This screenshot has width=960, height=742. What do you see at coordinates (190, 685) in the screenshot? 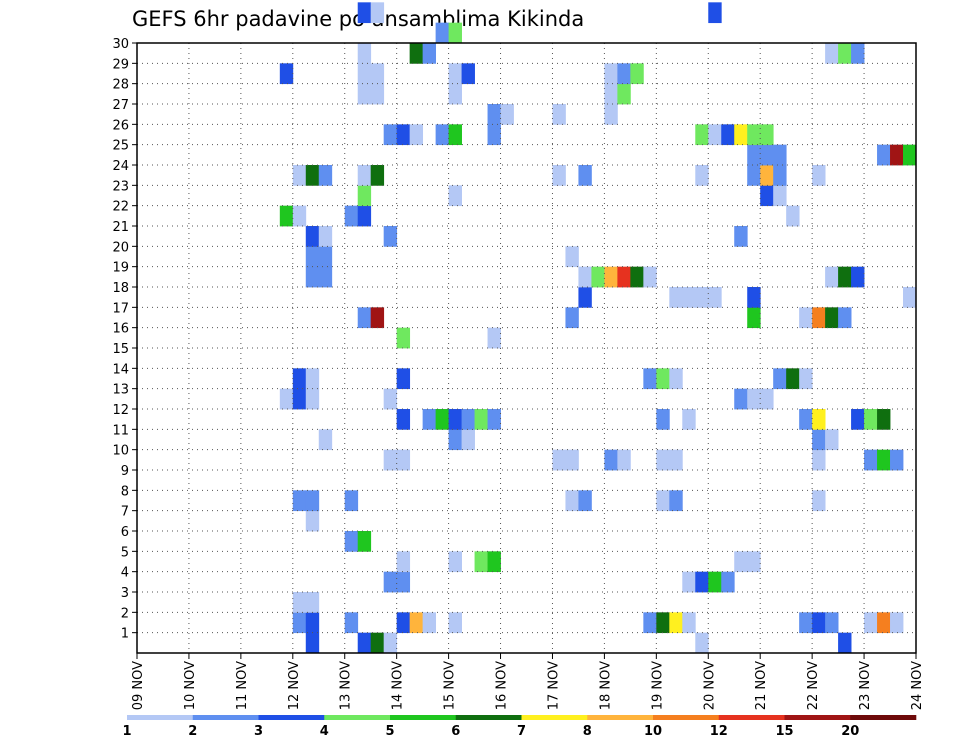
I see `x-tick-label: 10 NOV` at bounding box center [190, 685].